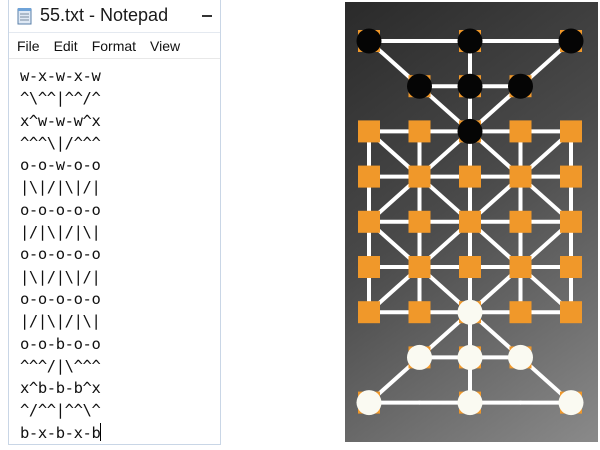  Describe the element at coordinates (28, 45) in the screenshot. I see `menu-file: File` at that location.